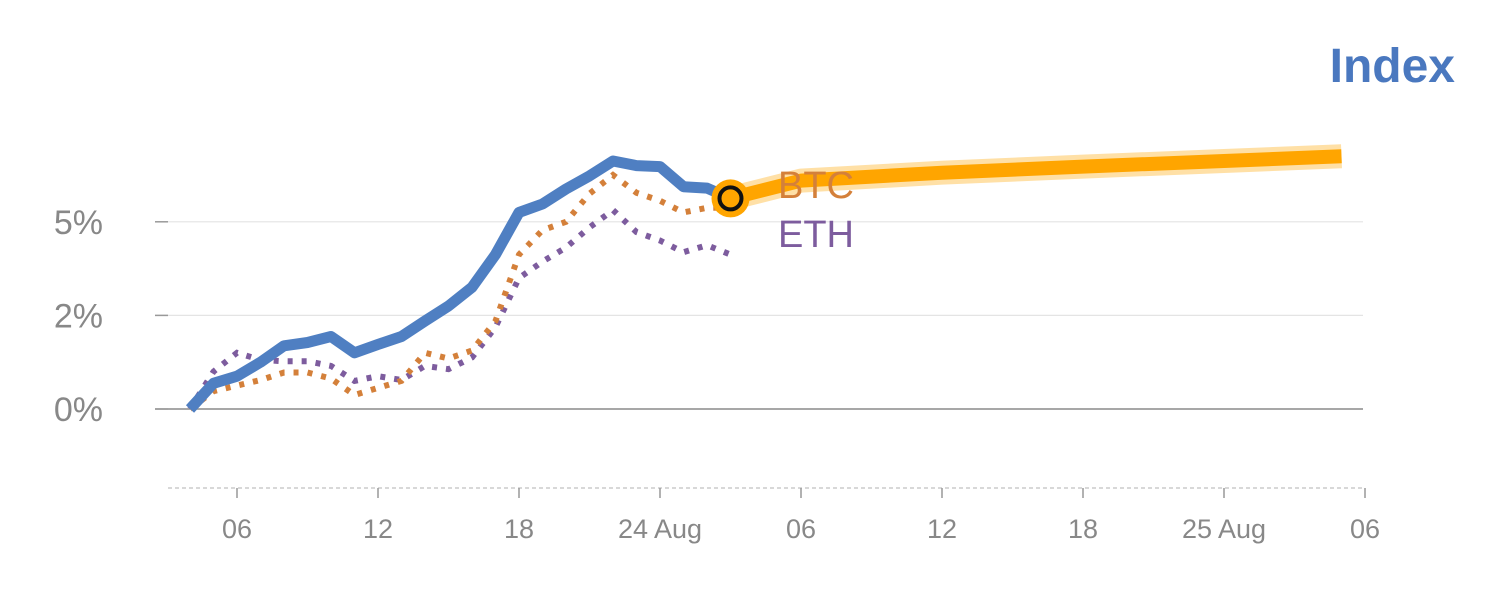 The height and width of the screenshot is (600, 1500). Describe the element at coordinates (767, 492) in the screenshot. I see `x-axis` at that location.